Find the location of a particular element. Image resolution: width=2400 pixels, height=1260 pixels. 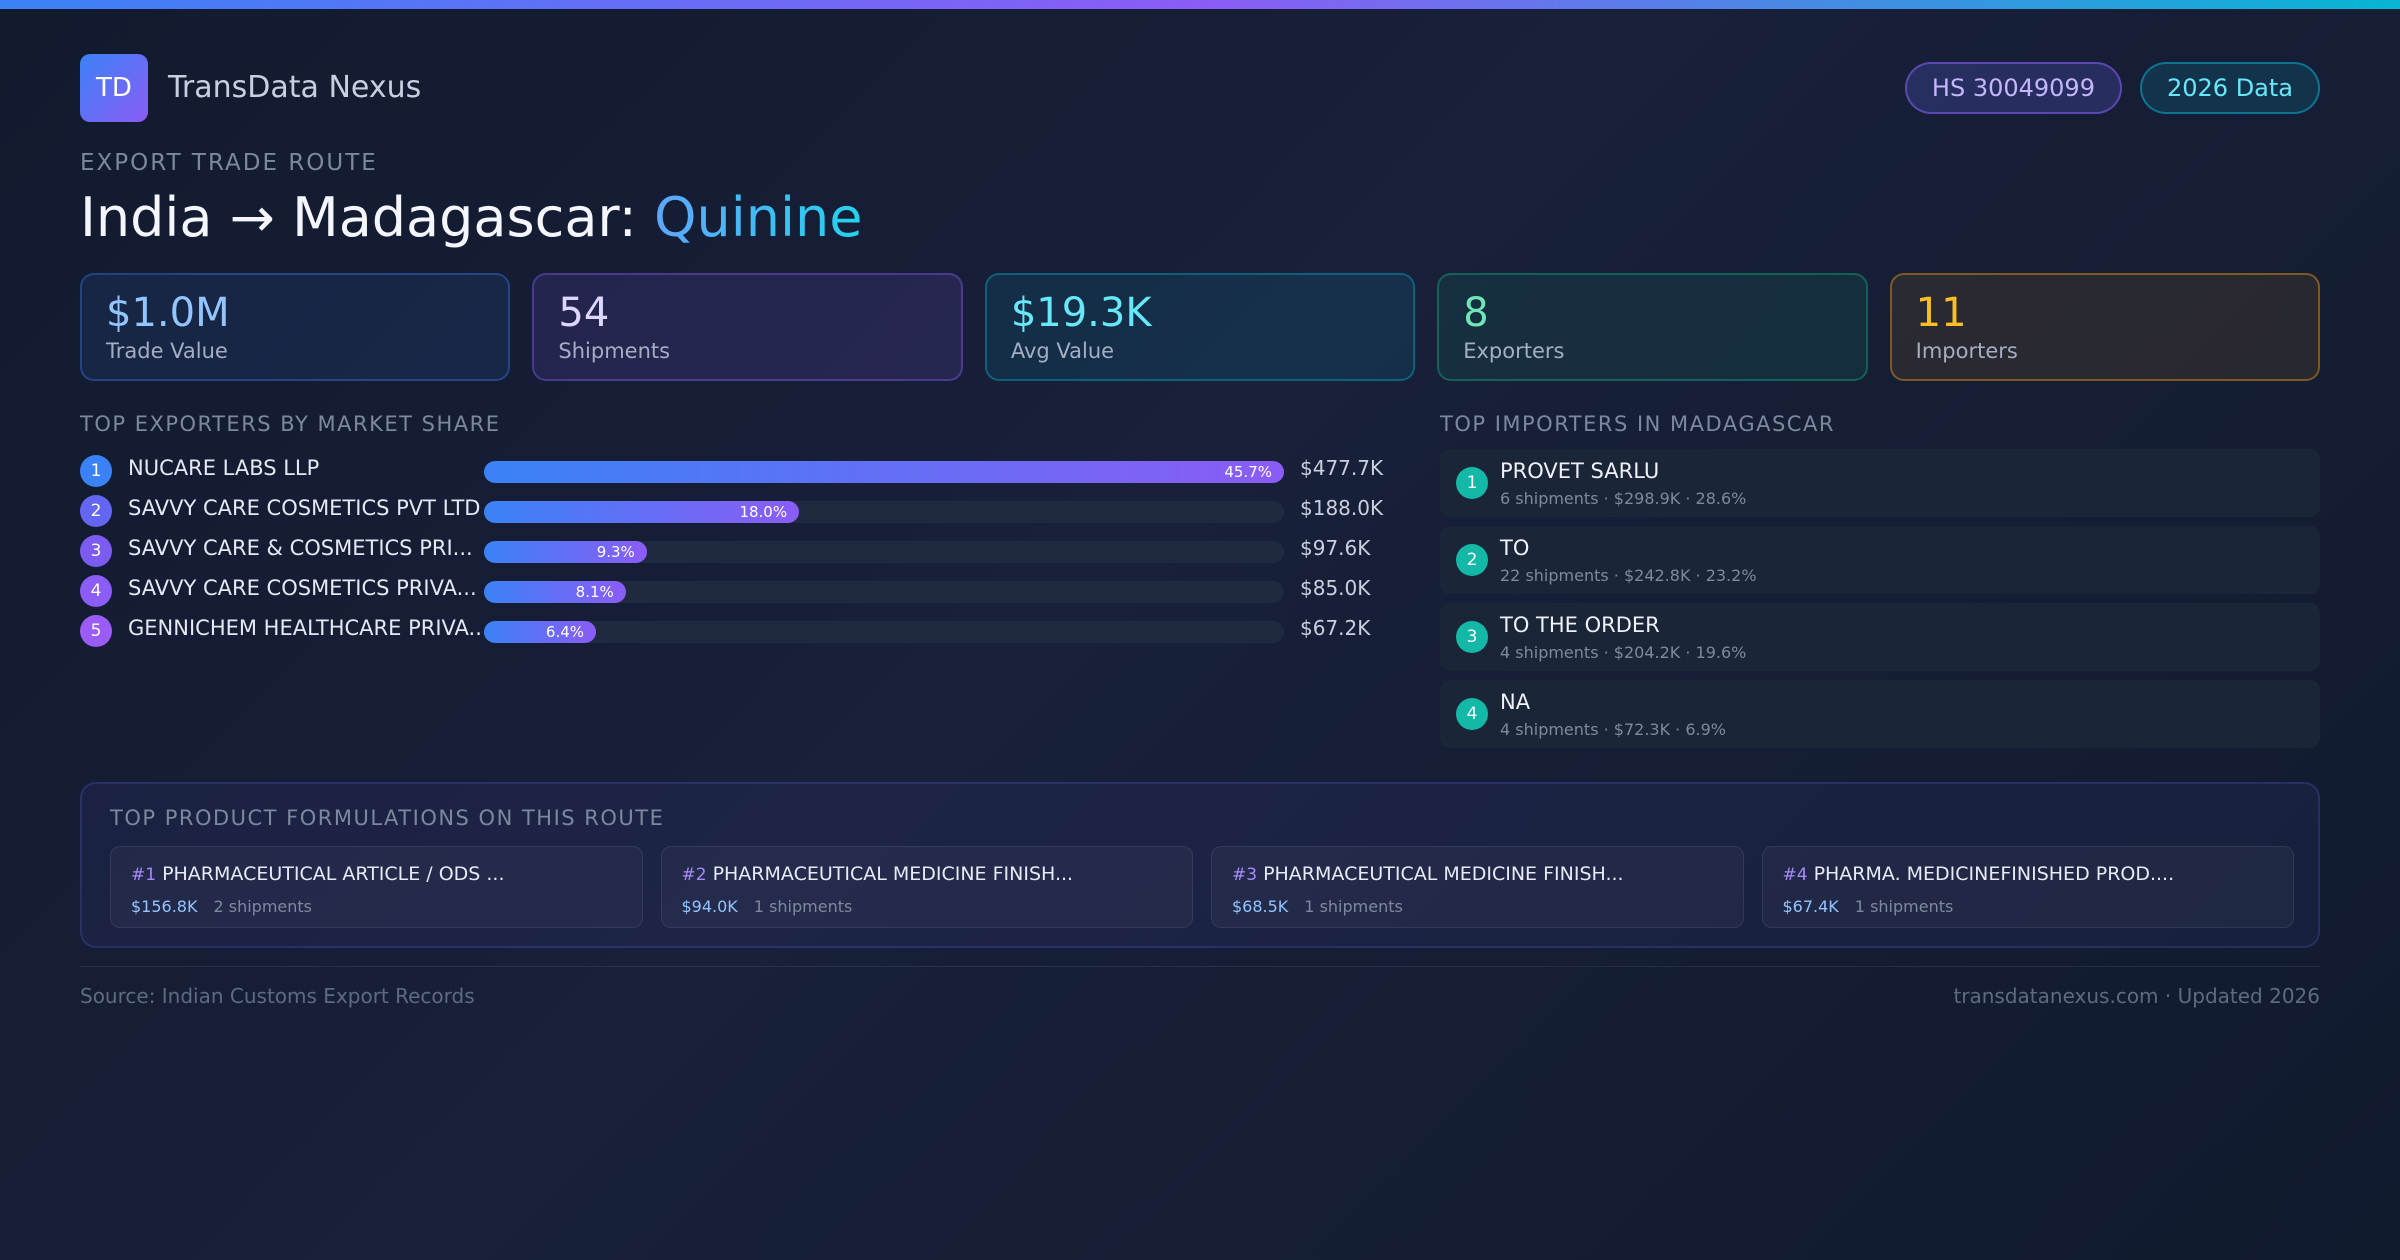

exporter-row: 1 NUCARE LABS LLP 45.7% $477.7K is located at coordinates (731, 470).